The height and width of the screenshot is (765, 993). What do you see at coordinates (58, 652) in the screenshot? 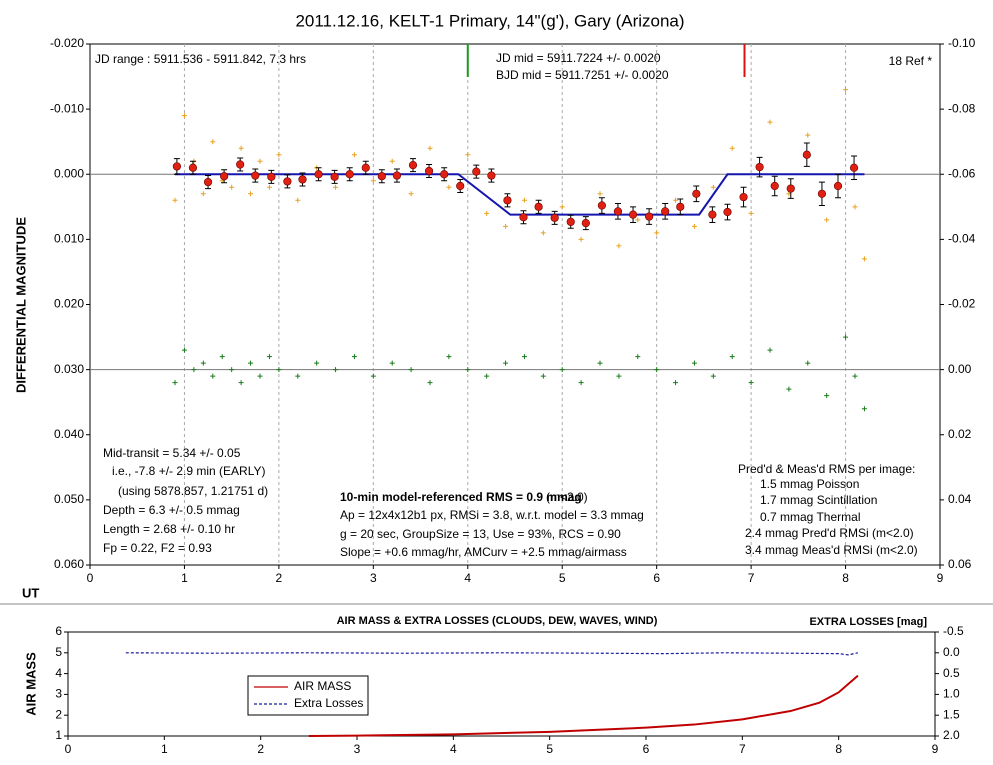
I see `y-tick-label: 5` at bounding box center [58, 652].